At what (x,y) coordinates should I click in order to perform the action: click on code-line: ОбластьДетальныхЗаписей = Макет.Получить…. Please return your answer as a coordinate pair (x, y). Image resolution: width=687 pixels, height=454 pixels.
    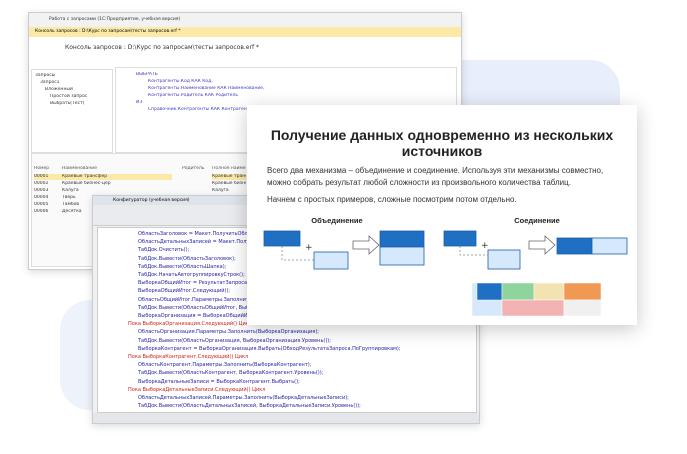
    Looking at the image, I should click on (225, 242).